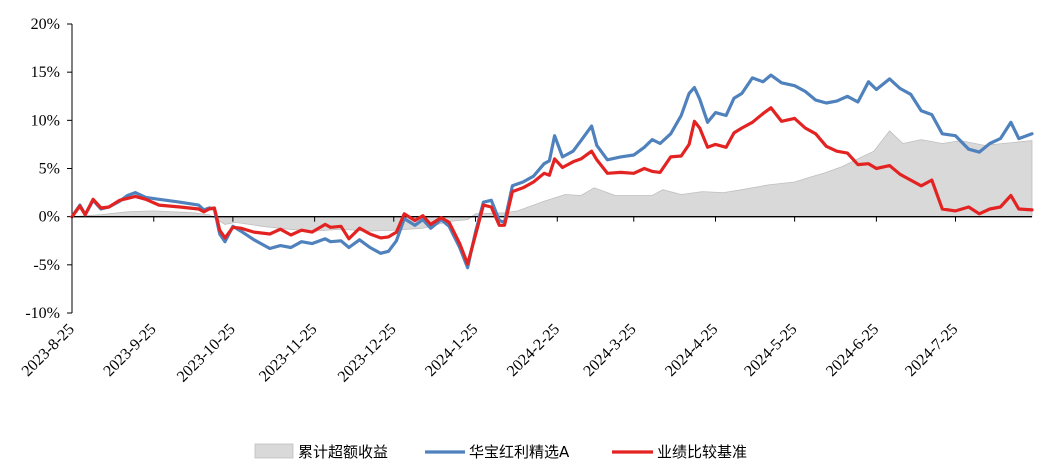 This screenshot has height=468, width=1044. I want to click on legend-label-benchmark: 业绩比较基准, so click(702, 452).